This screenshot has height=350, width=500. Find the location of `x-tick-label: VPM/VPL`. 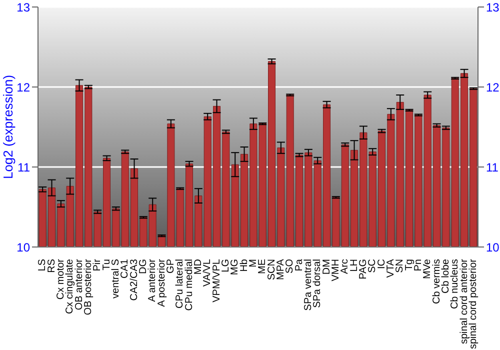

x-tick-label: VPM/VPL is located at coordinates (216, 280).